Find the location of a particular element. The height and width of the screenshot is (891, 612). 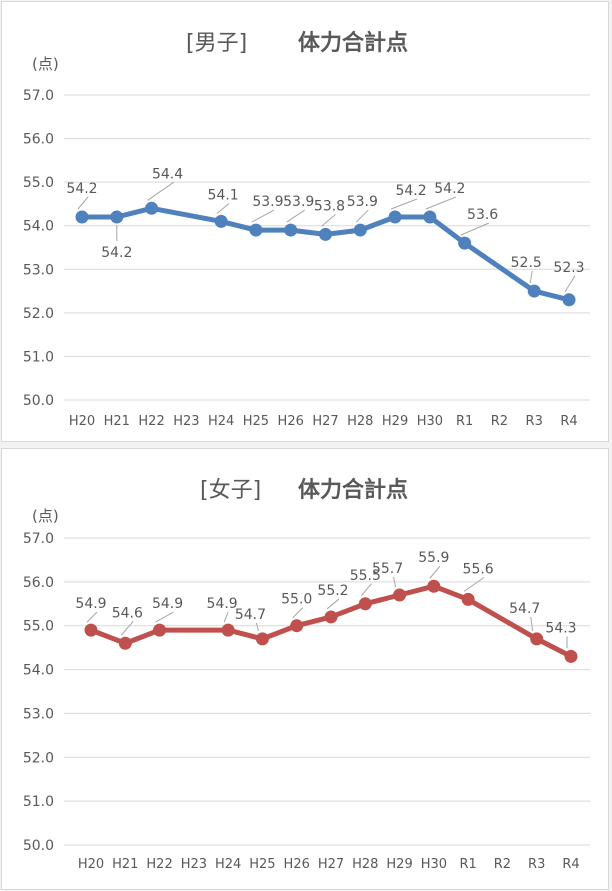

x-tick-label: H20 is located at coordinates (82, 421).